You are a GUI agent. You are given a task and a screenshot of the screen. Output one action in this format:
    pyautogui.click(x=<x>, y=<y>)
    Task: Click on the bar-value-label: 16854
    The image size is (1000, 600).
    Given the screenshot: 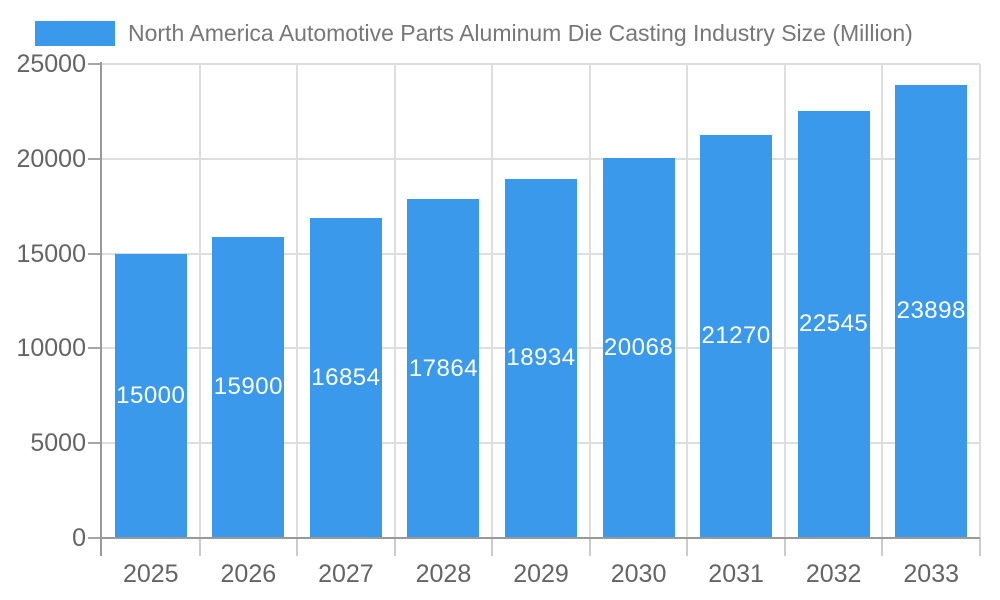 What is the action you would take?
    pyautogui.click(x=346, y=378)
    